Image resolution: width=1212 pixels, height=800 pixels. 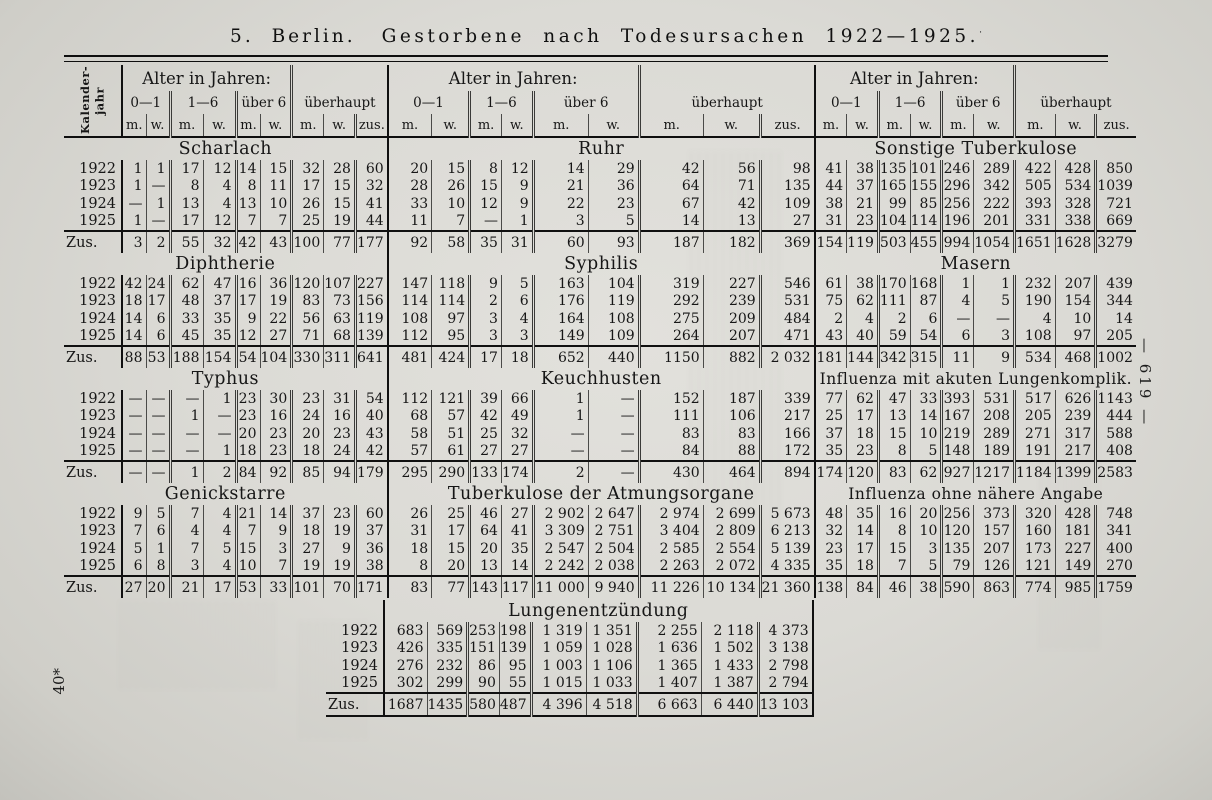 I want to click on data-cell: 344, so click(x=1115, y=301).